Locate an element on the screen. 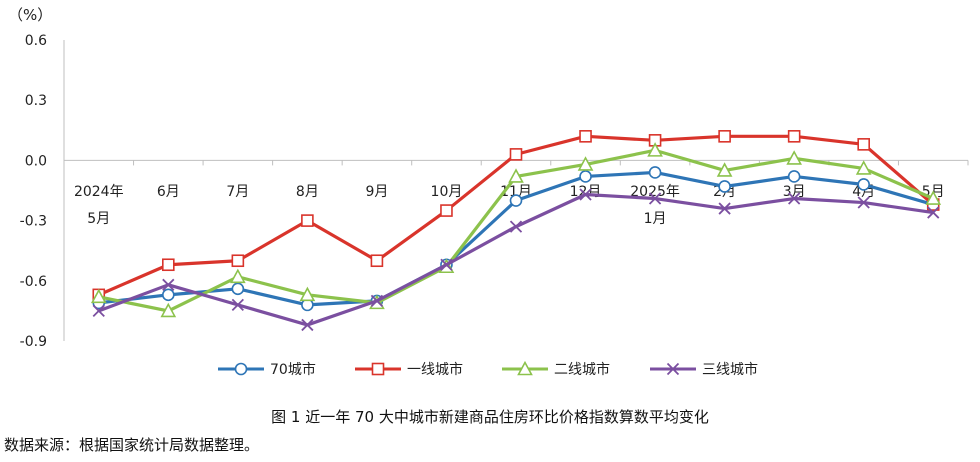  legend-item: 二线城市 is located at coordinates (556, 369).